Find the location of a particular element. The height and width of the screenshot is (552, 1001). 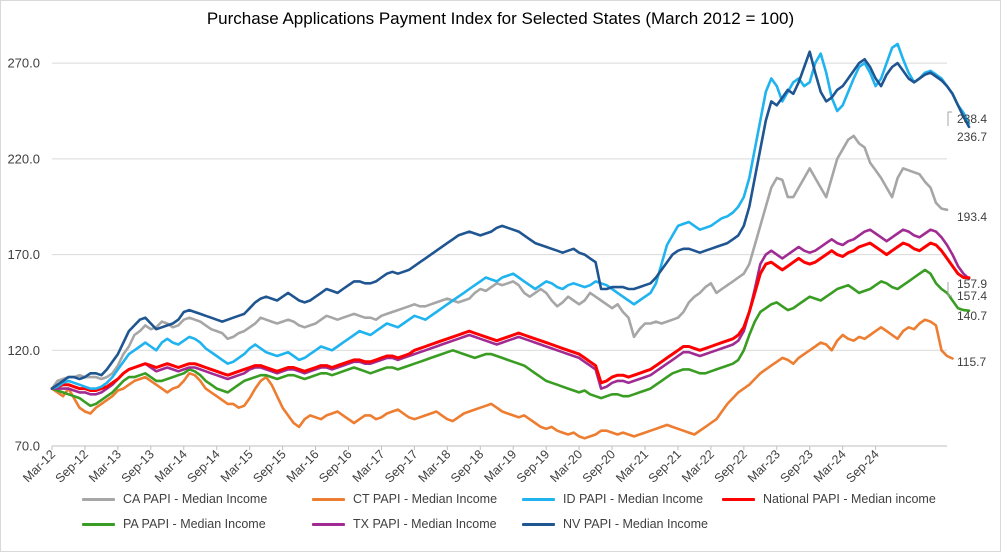

x-tick-label: Mar-17 is located at coordinates (369, 466).